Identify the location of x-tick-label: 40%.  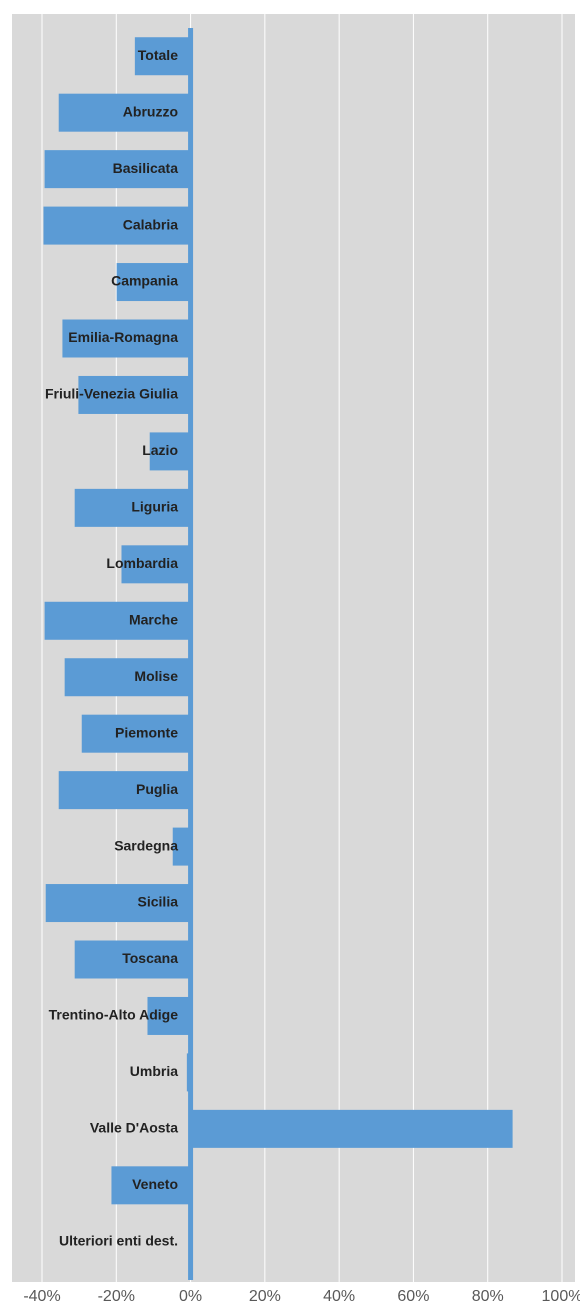
(339, 1296).